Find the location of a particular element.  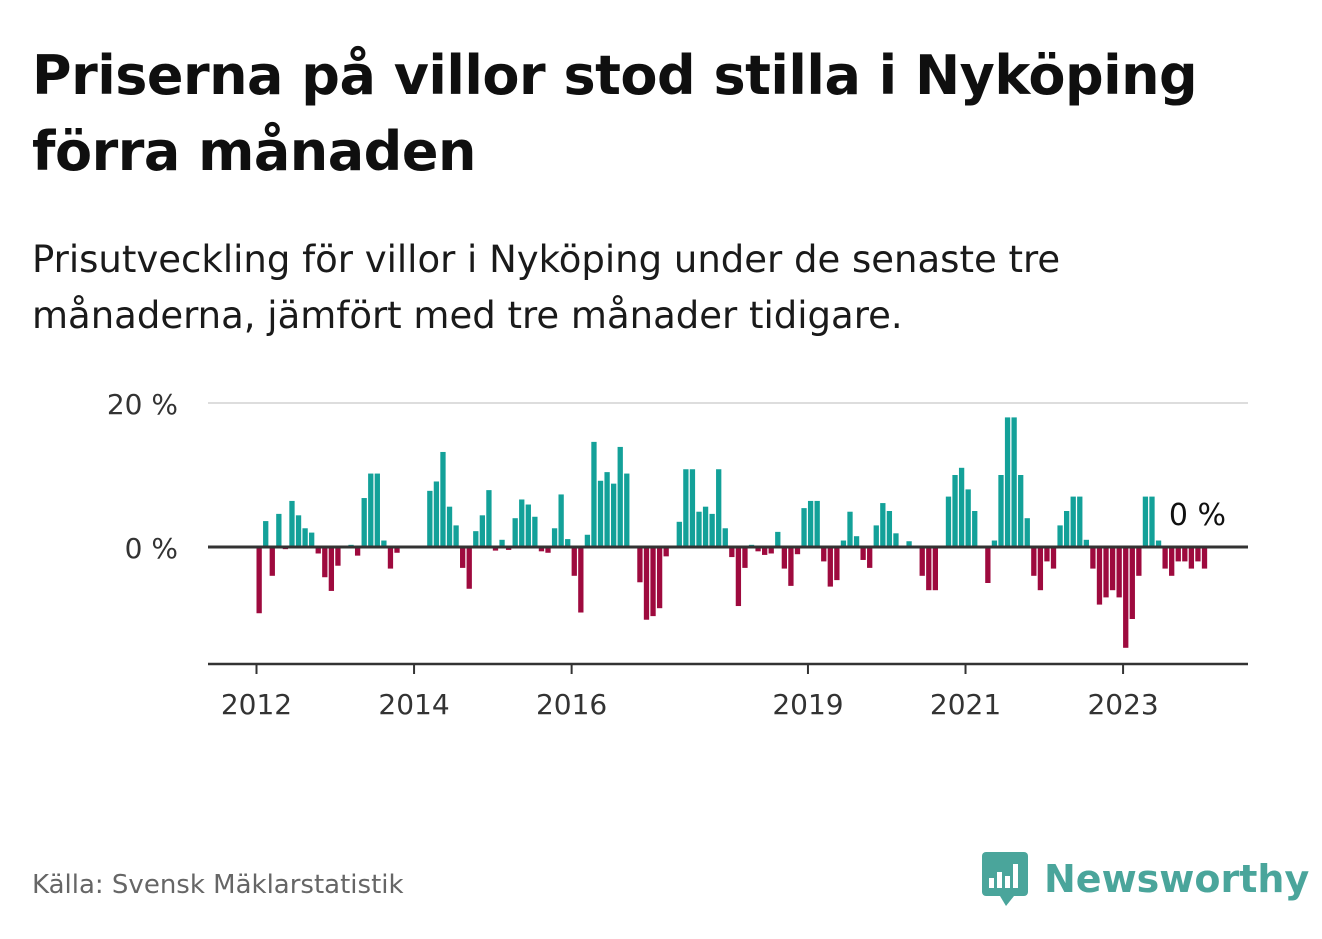

brand-logo: Newsworthy is located at coordinates (1144, 879).